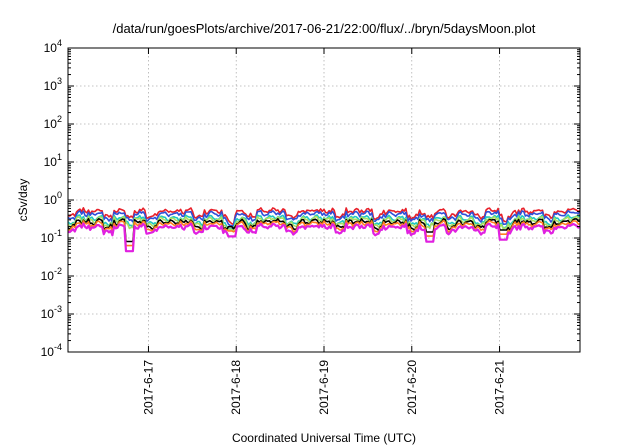 Image resolution: width=640 pixels, height=448 pixels. What do you see at coordinates (148, 387) in the screenshot?
I see `x-tick-label: 2017-6-17` at bounding box center [148, 387].